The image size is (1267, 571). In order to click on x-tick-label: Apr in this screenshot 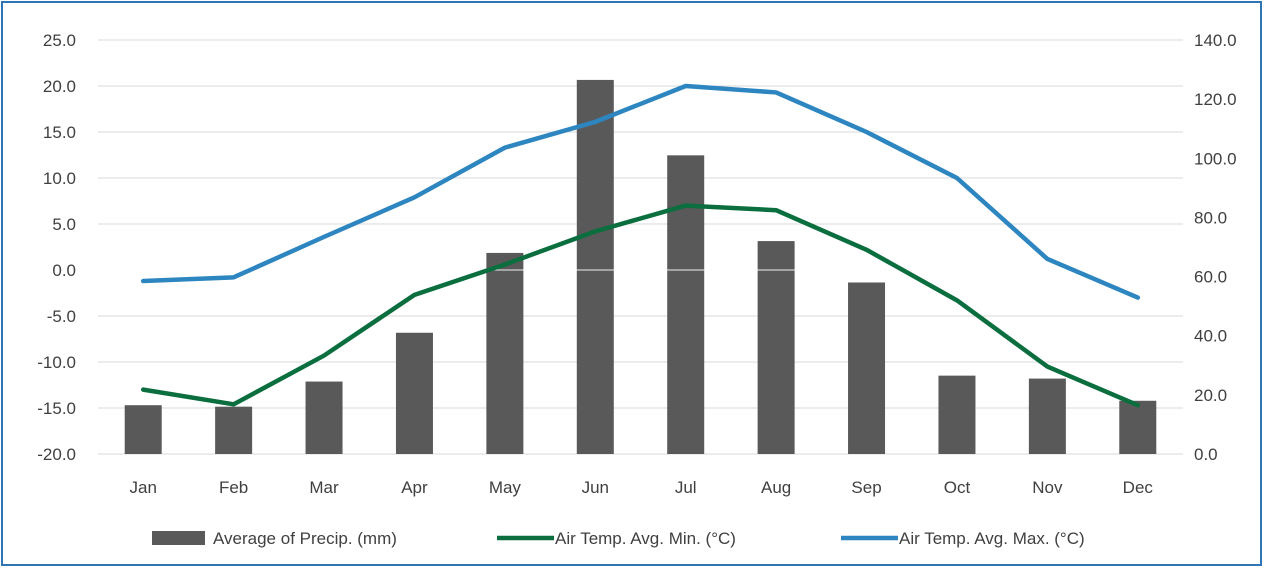, I will do `click(414, 487)`.